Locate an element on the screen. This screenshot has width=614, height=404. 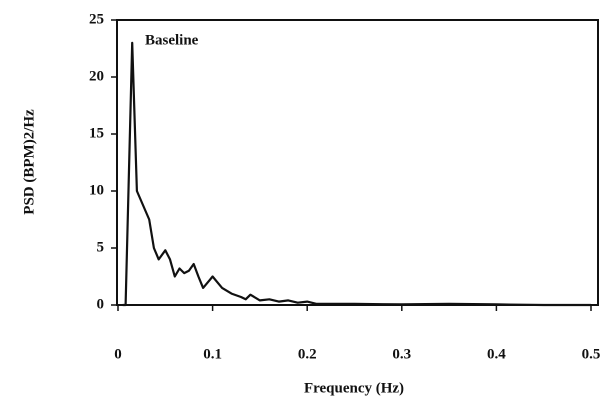
x-tick-label: 0.5 is located at coordinates (591, 354).